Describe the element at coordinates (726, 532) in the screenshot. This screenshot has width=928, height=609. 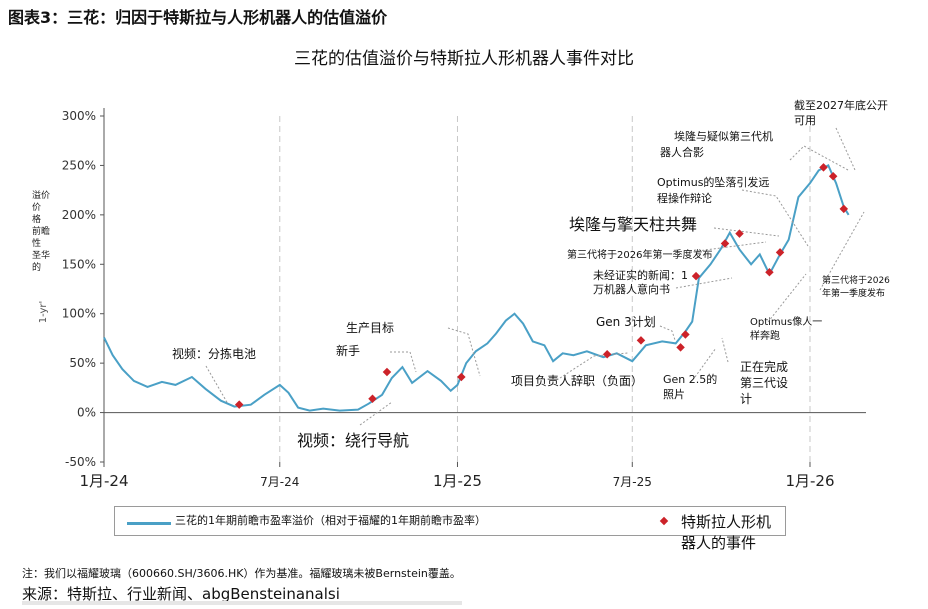
I see `legend-event-label: 特斯拉人形机器人的事件` at that location.